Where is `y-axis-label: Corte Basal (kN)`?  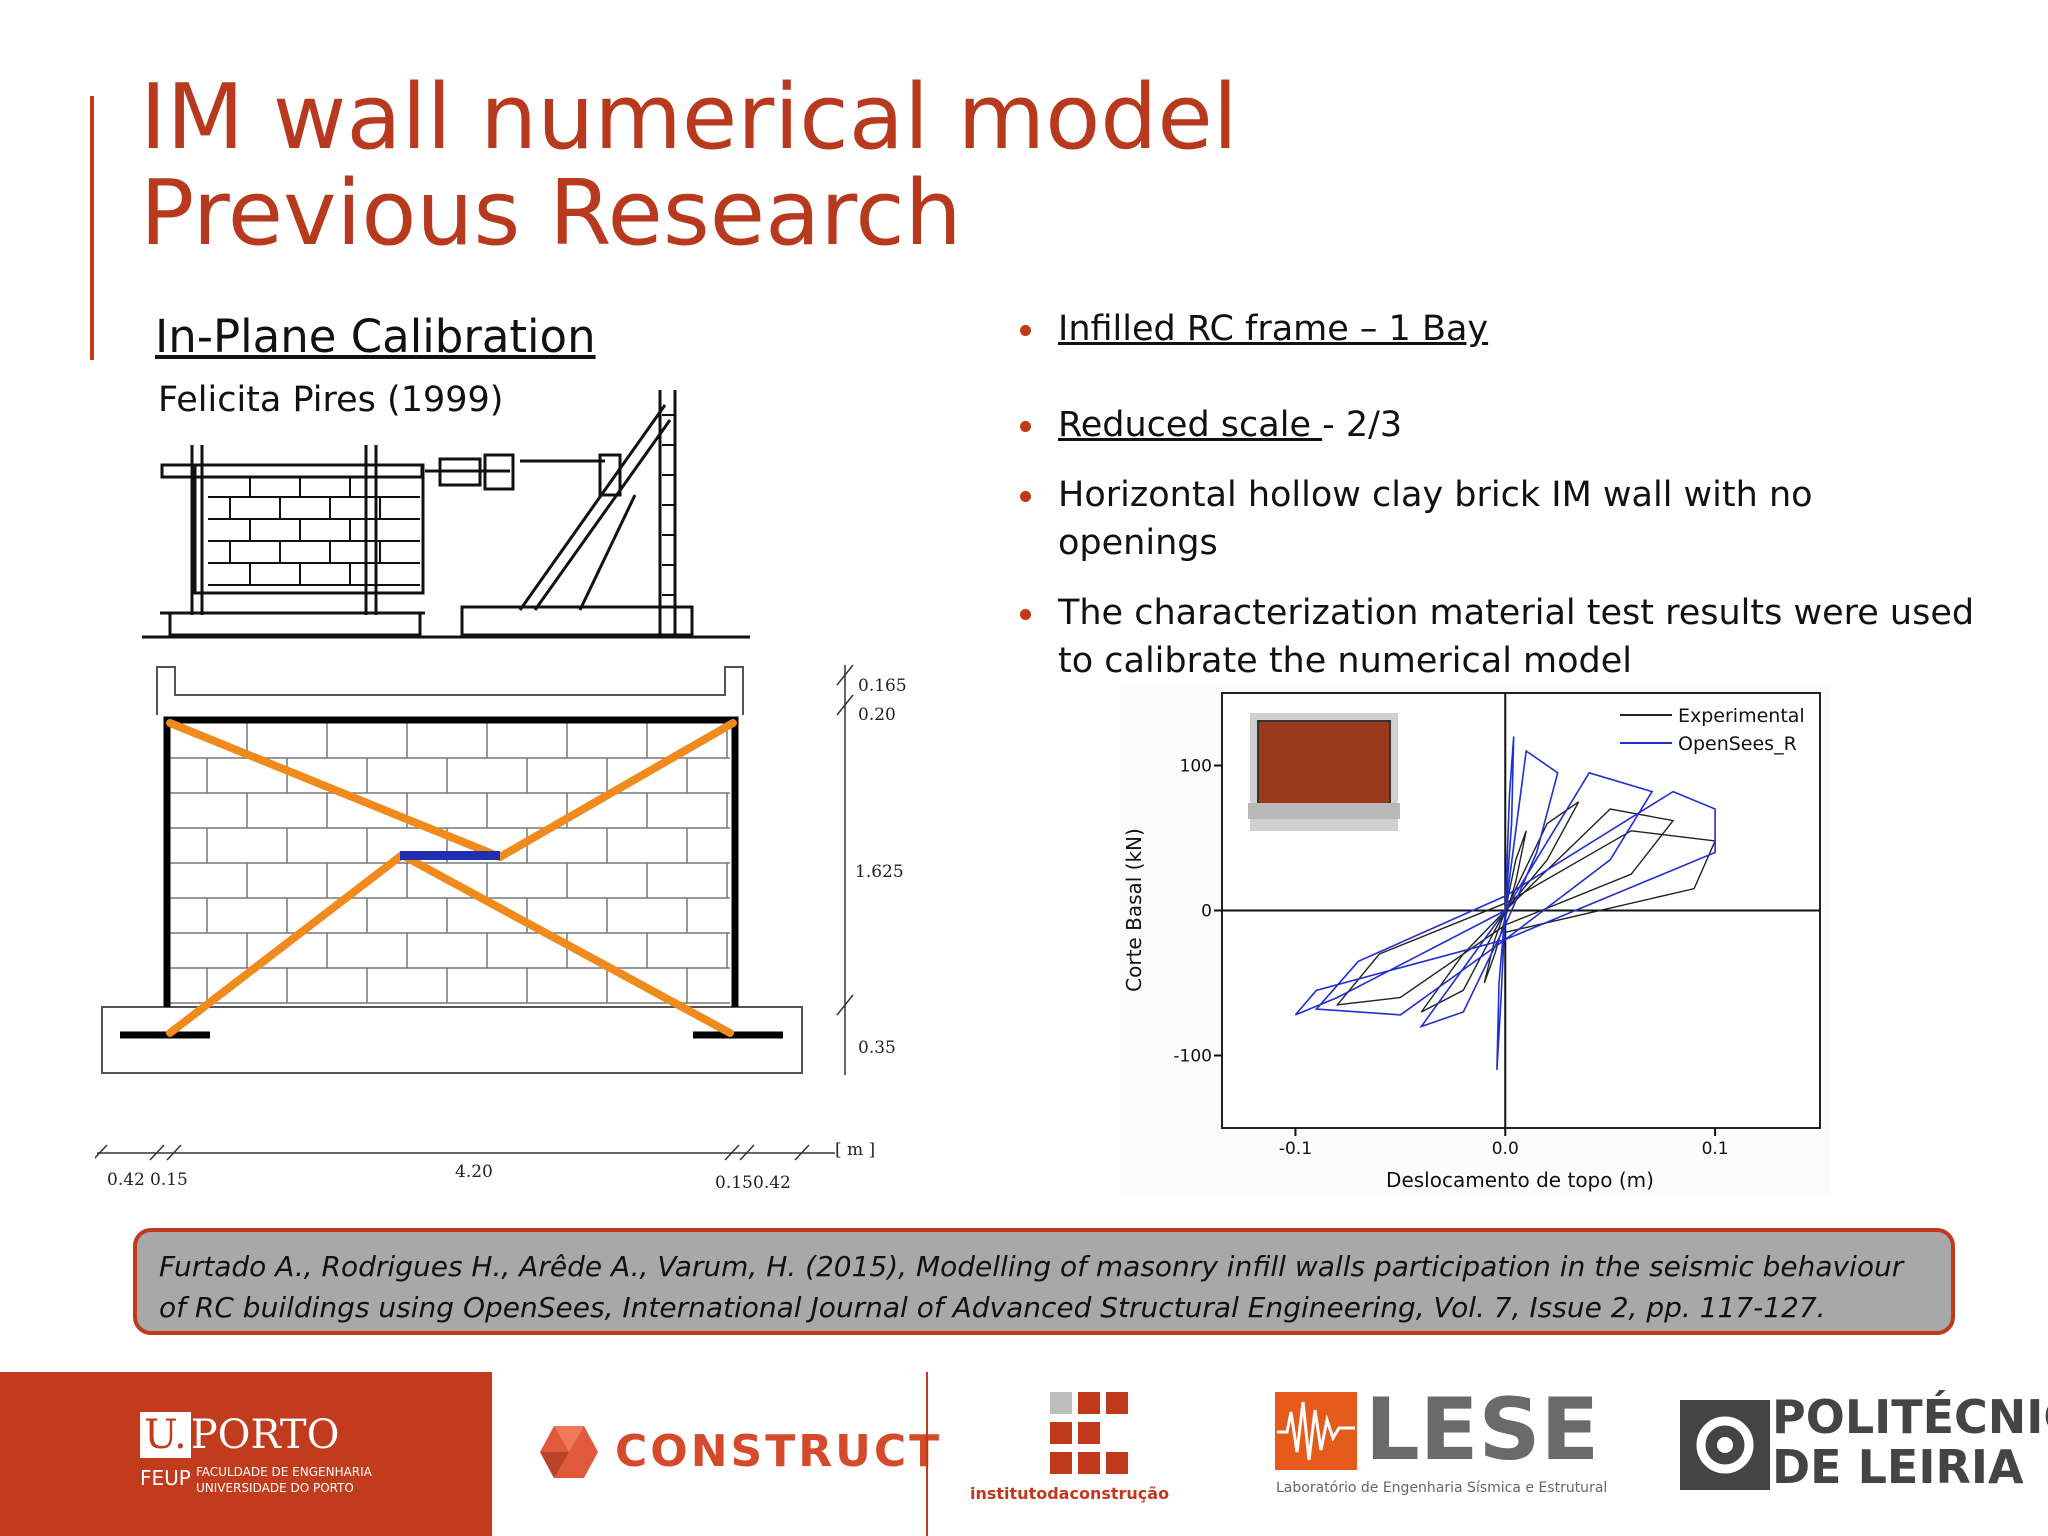 y-axis-label: Corte Basal (kN) is located at coordinates (1134, 910).